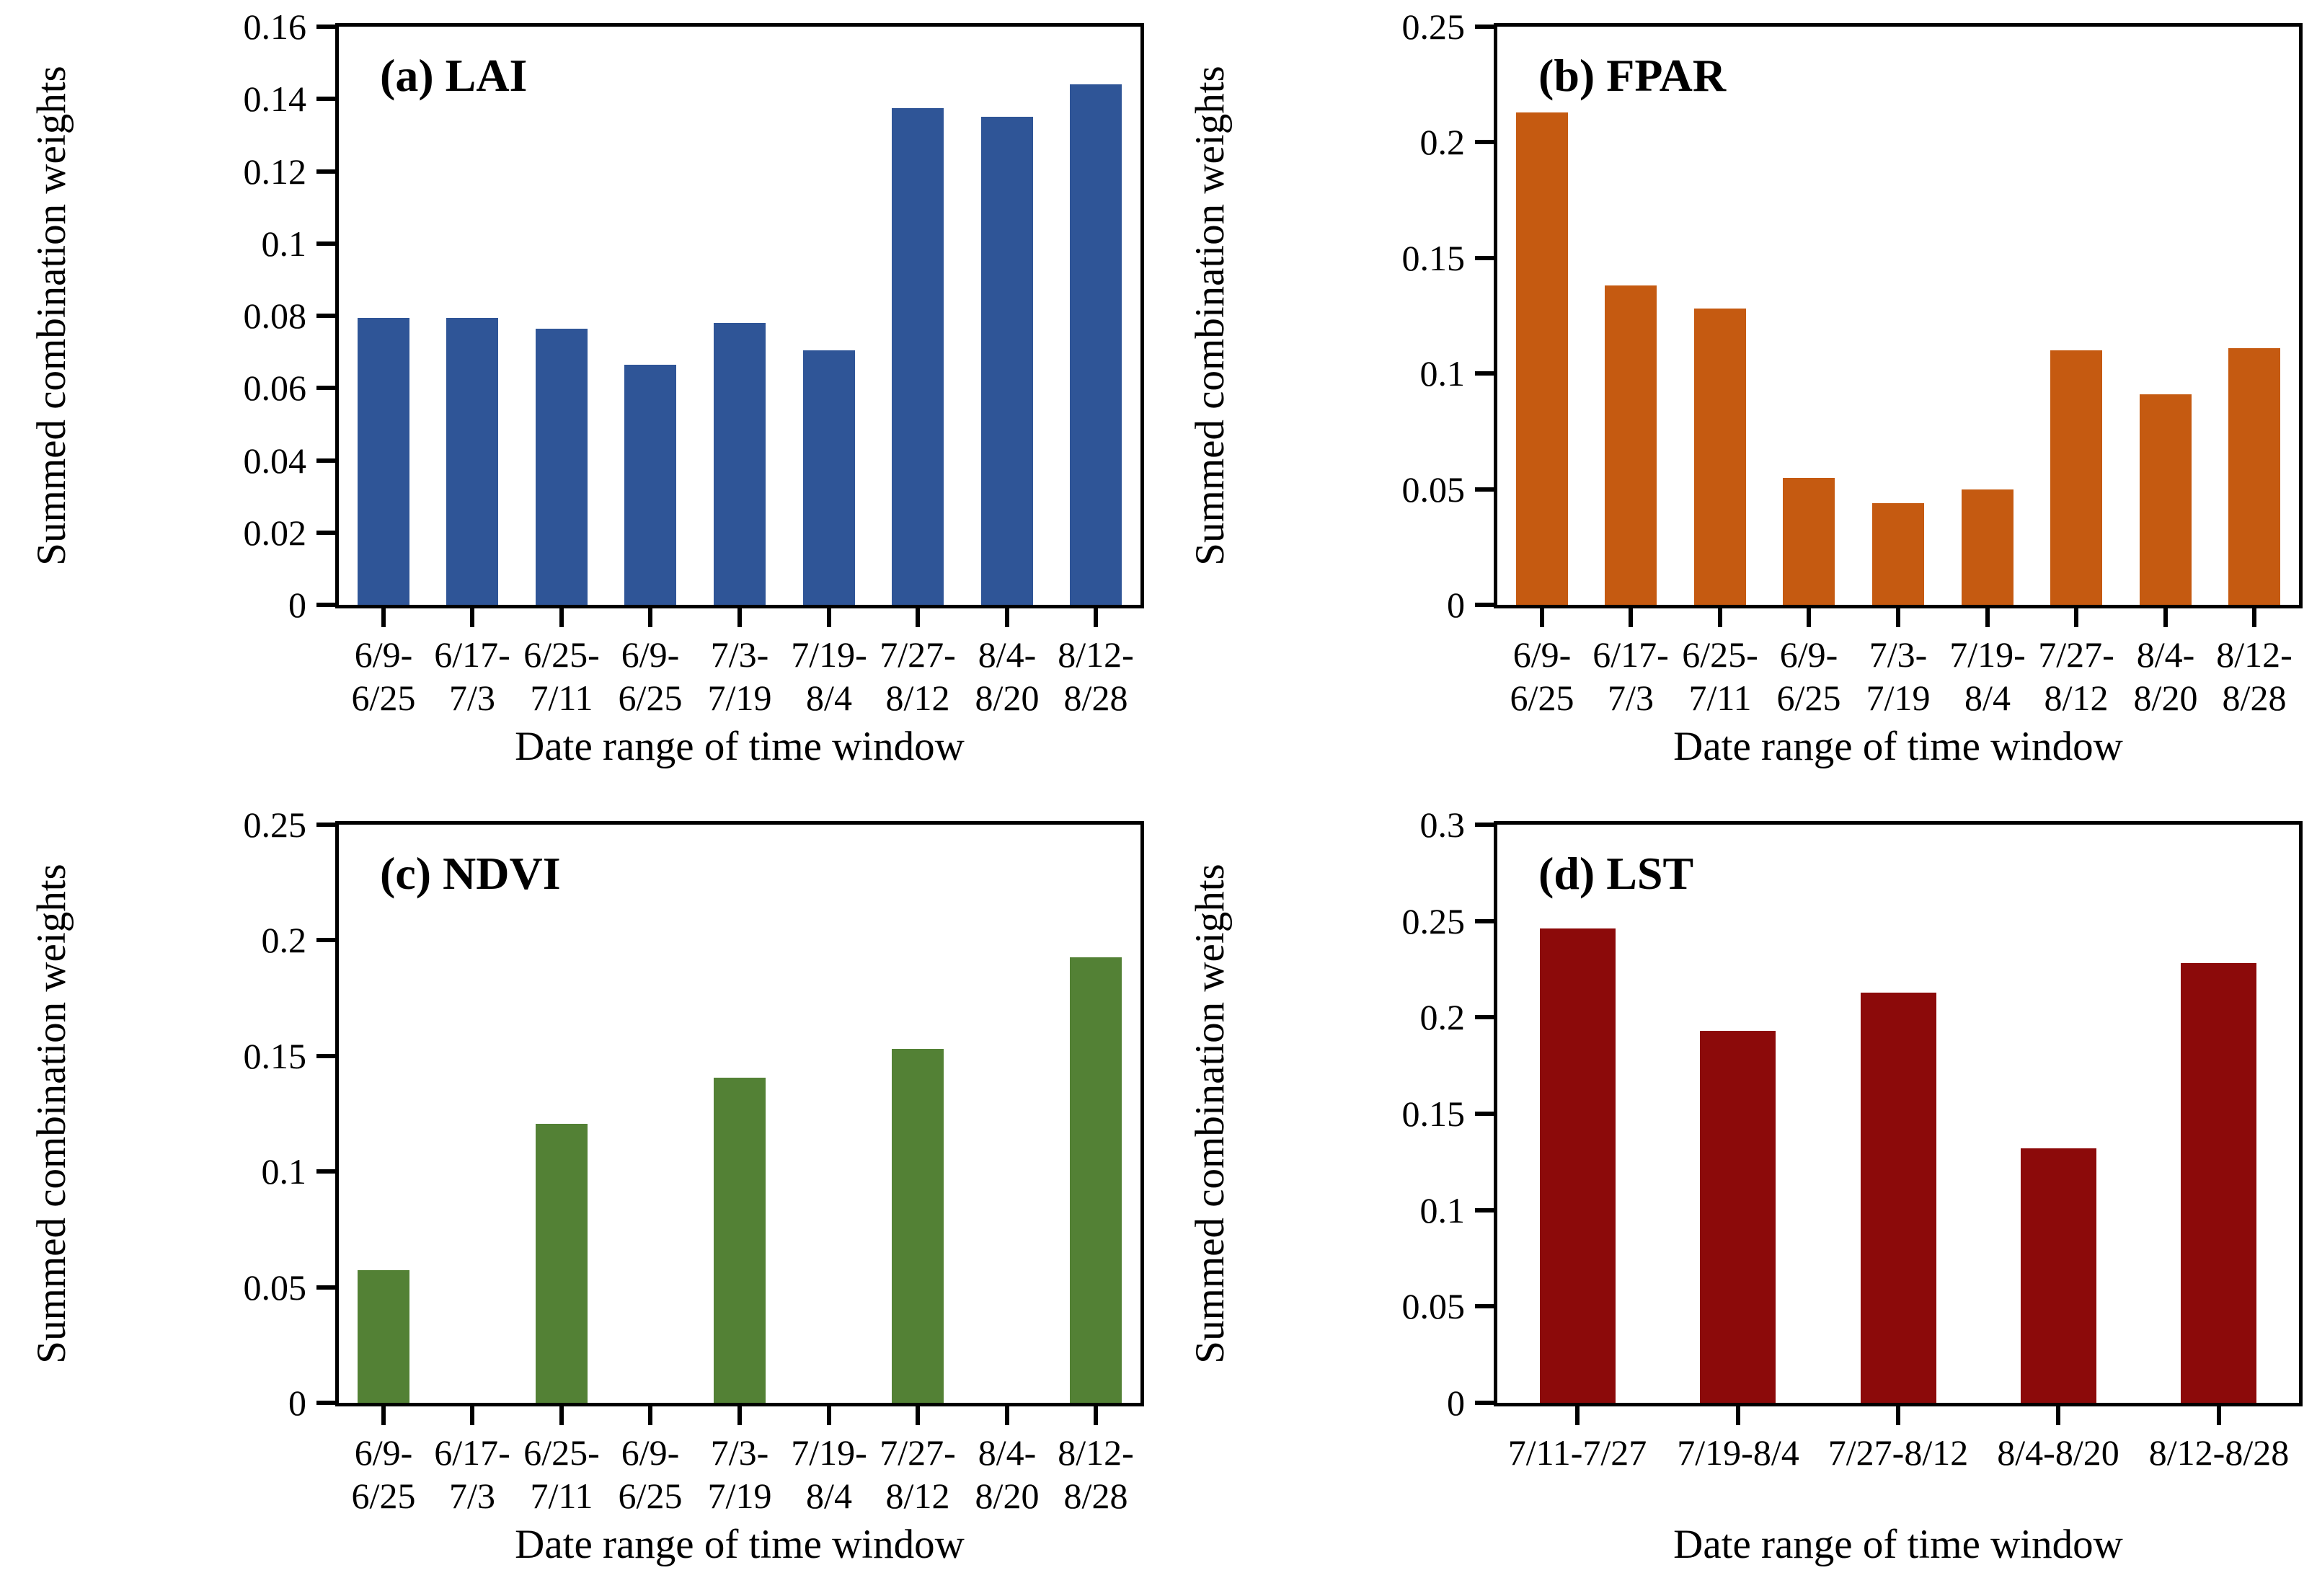 This screenshot has height=1596, width=2317. Describe the element at coordinates (1631, 698) in the screenshot. I see `x-tick-label-line: 7/3` at that location.